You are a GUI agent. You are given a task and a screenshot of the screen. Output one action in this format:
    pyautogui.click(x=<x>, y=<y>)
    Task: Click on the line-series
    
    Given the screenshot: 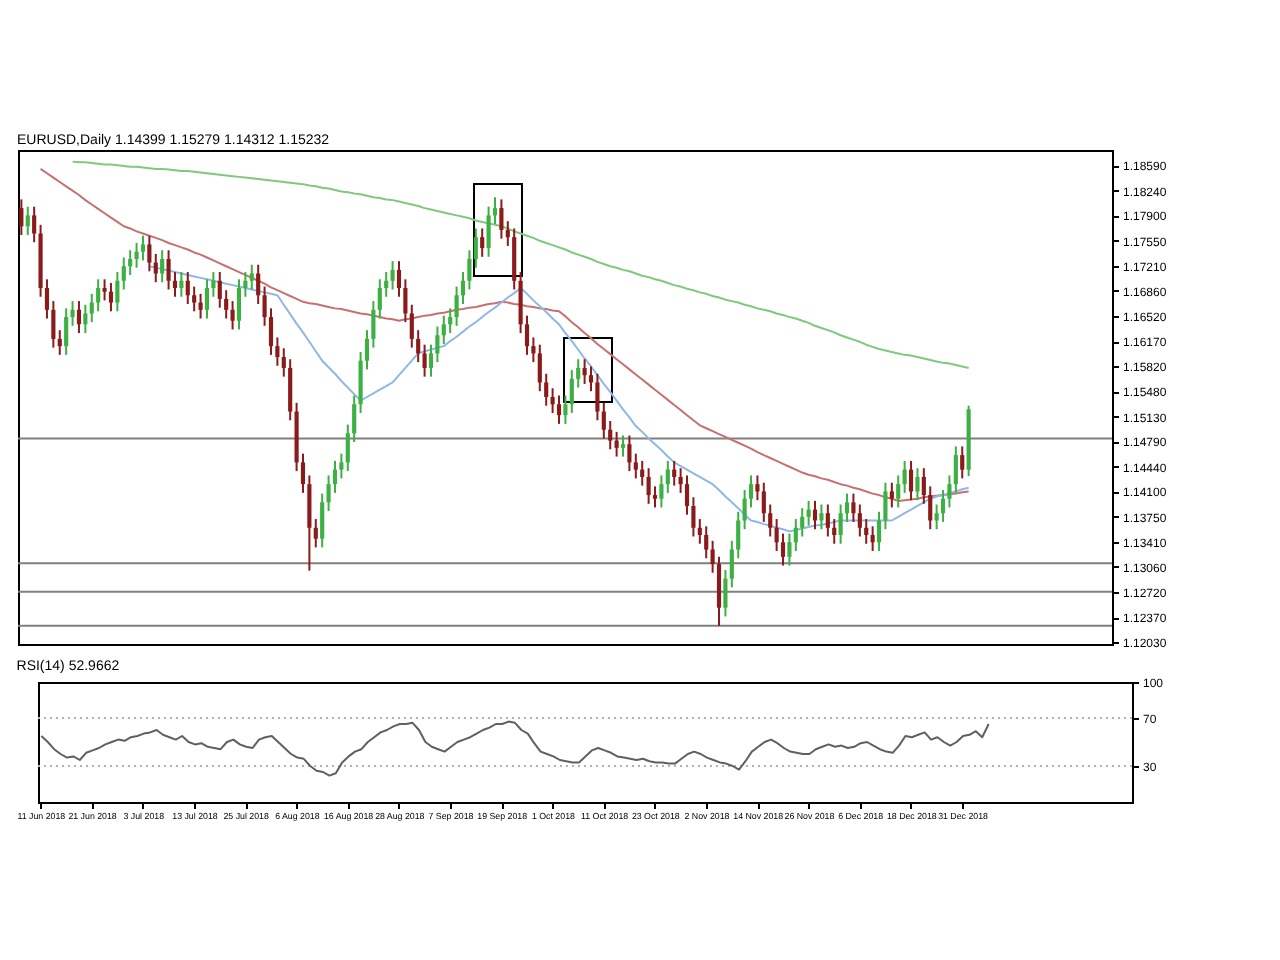 What is the action you would take?
    pyautogui.click(x=515, y=748)
    